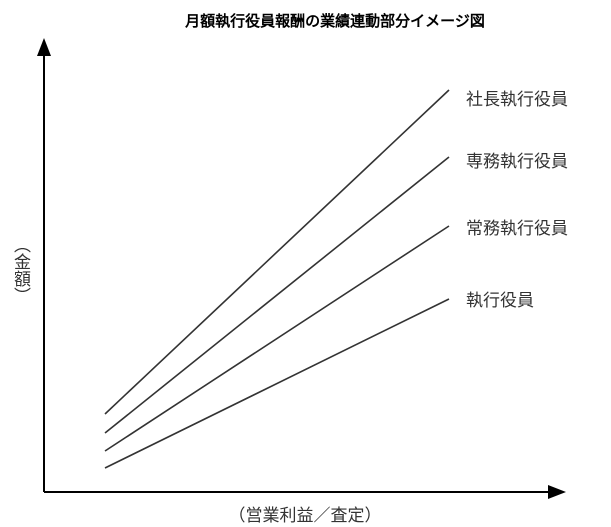  I want to click on y-axis-label: （金額）, so click(20, 270).